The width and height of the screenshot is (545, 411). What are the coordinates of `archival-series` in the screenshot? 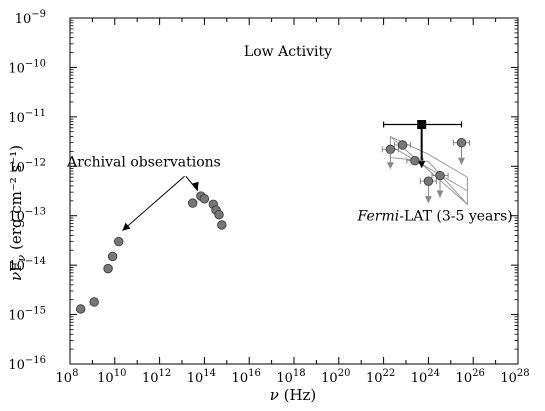 It's located at (151, 252).